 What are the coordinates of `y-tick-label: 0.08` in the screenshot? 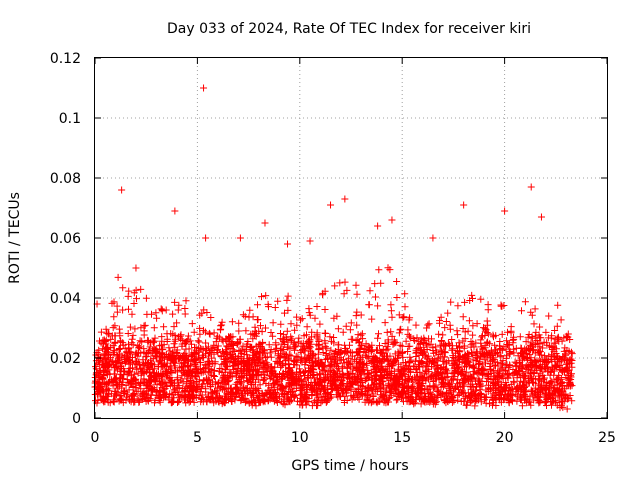 It's located at (65, 179).